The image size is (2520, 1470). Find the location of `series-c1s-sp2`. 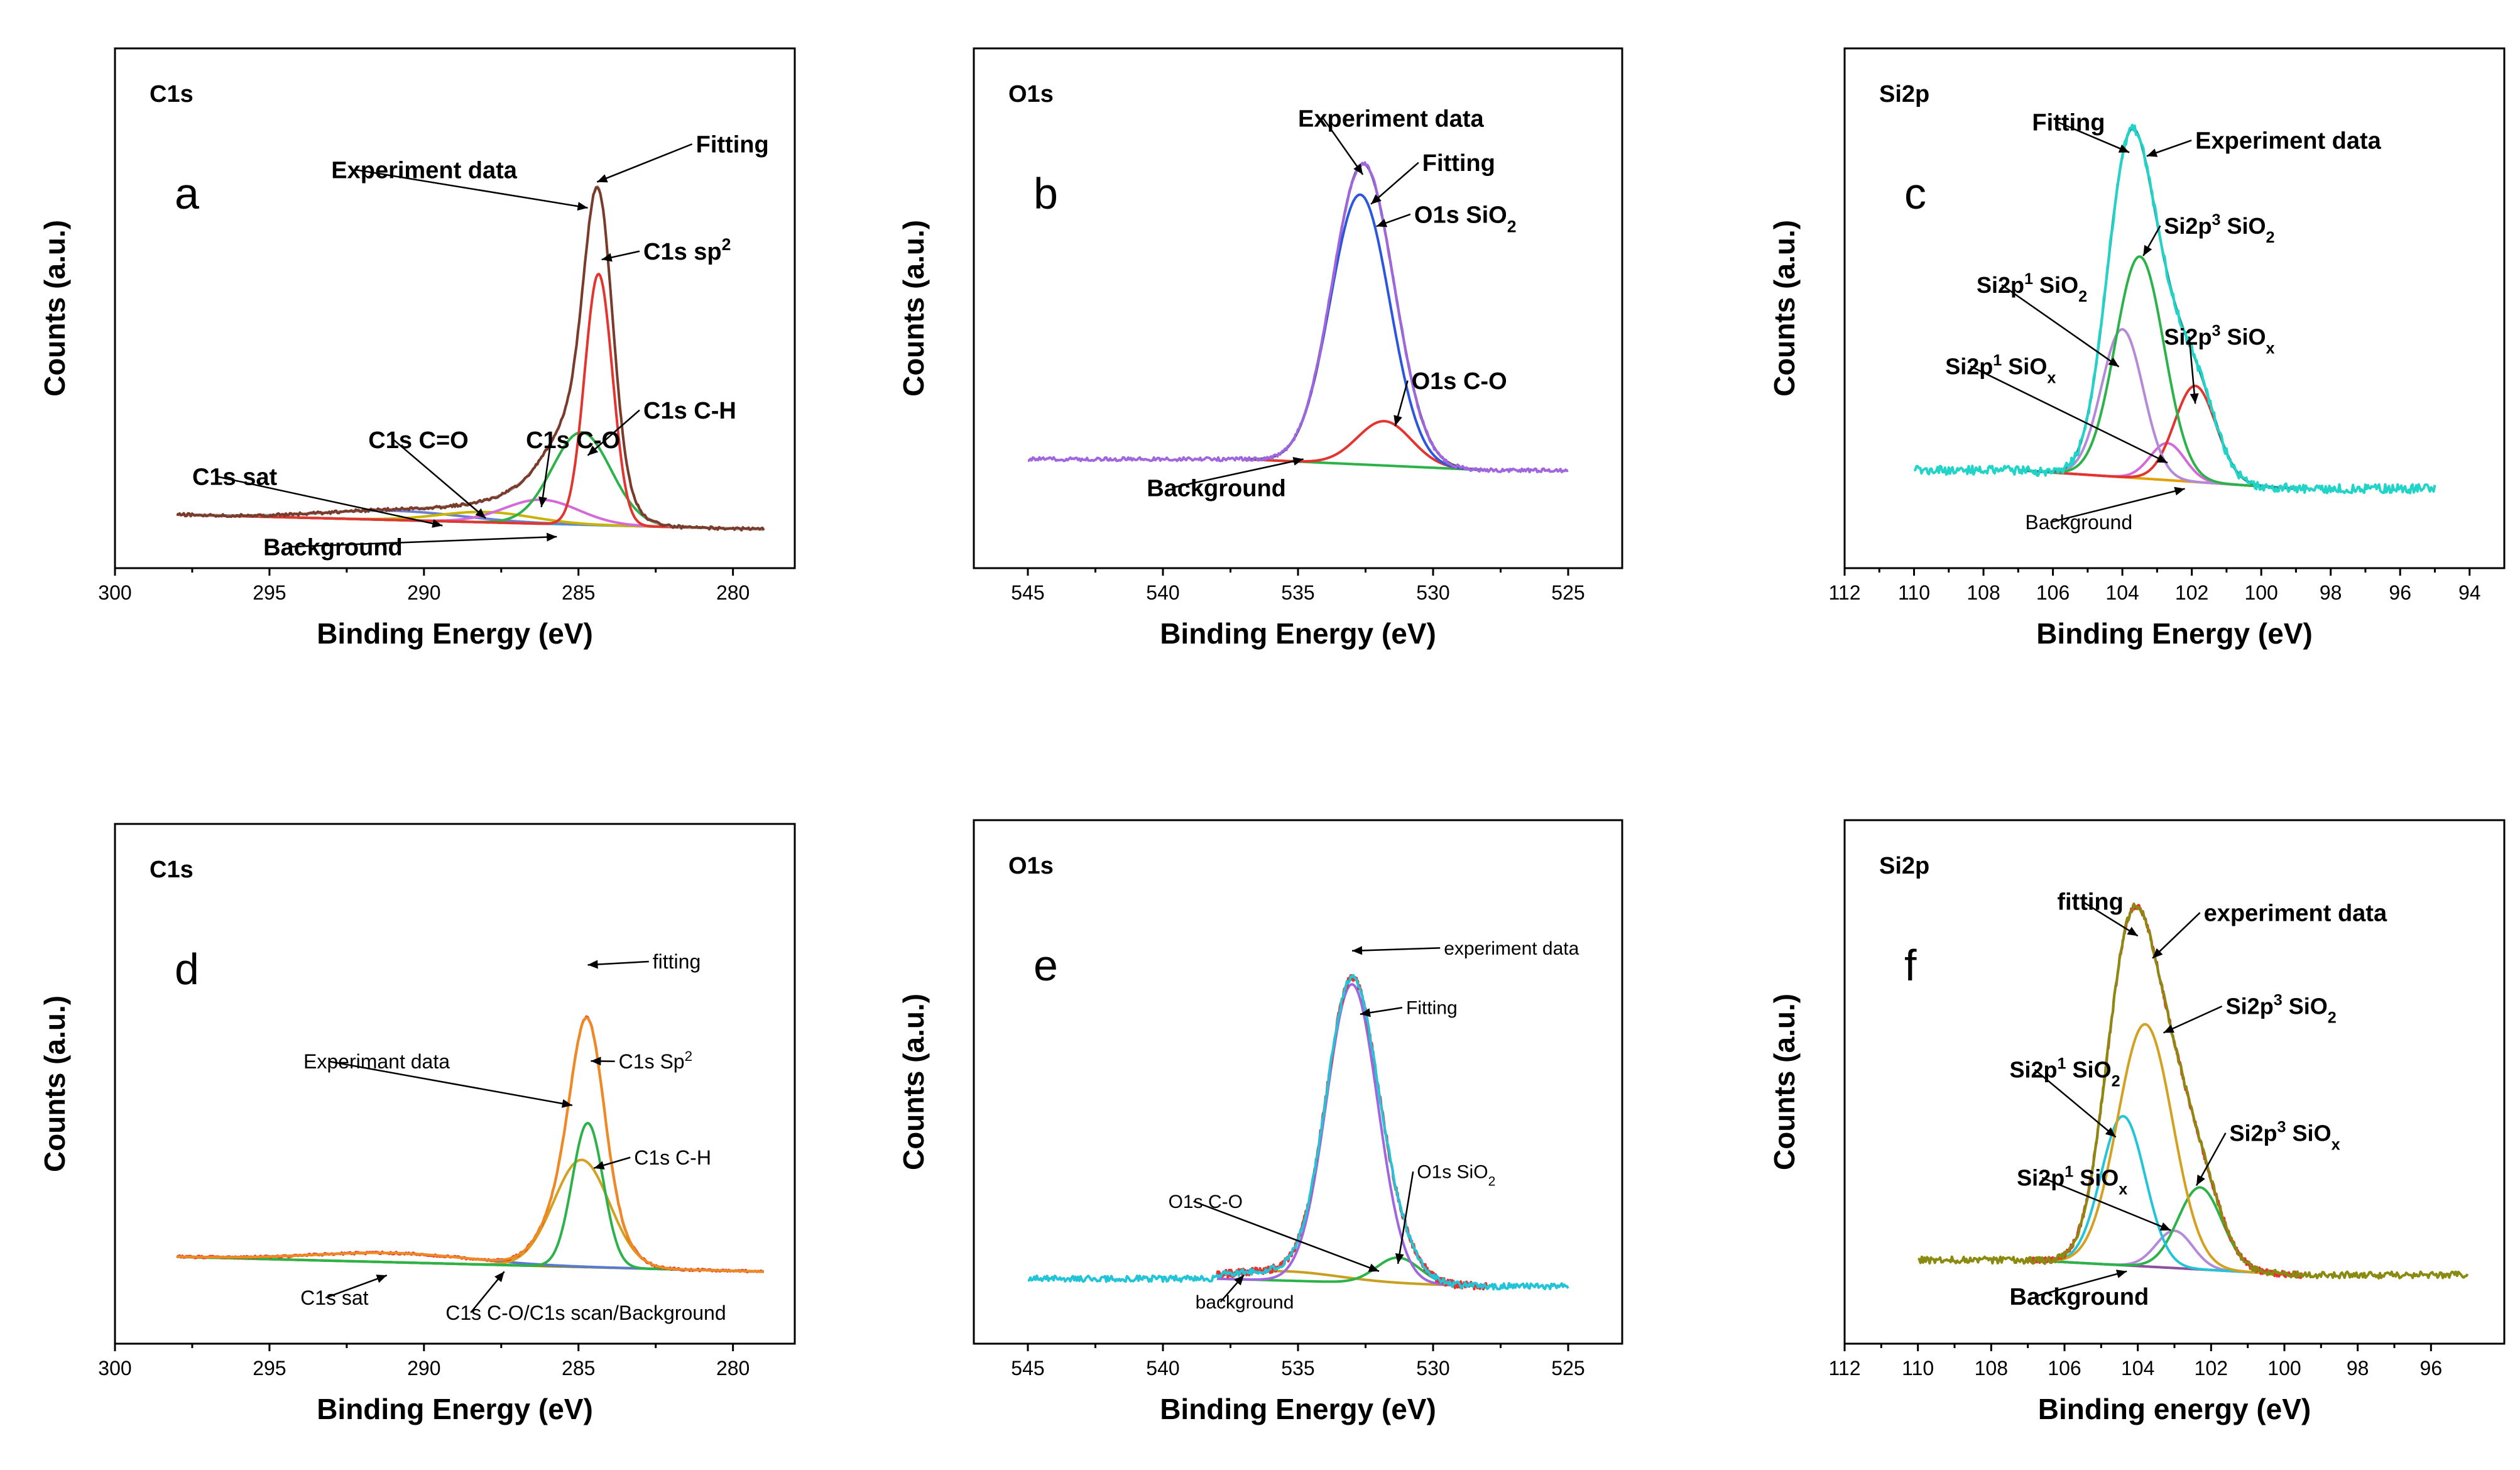

series-c1s-sp2 is located at coordinates (470, 402).